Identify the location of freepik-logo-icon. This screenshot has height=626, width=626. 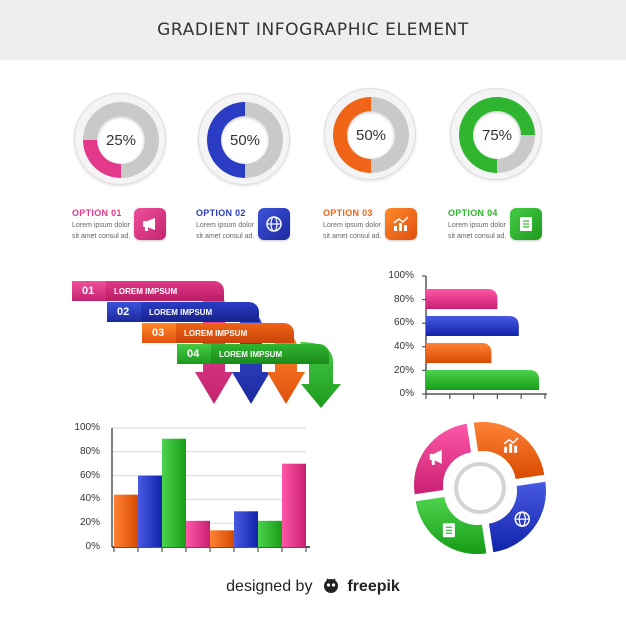
(330, 585).